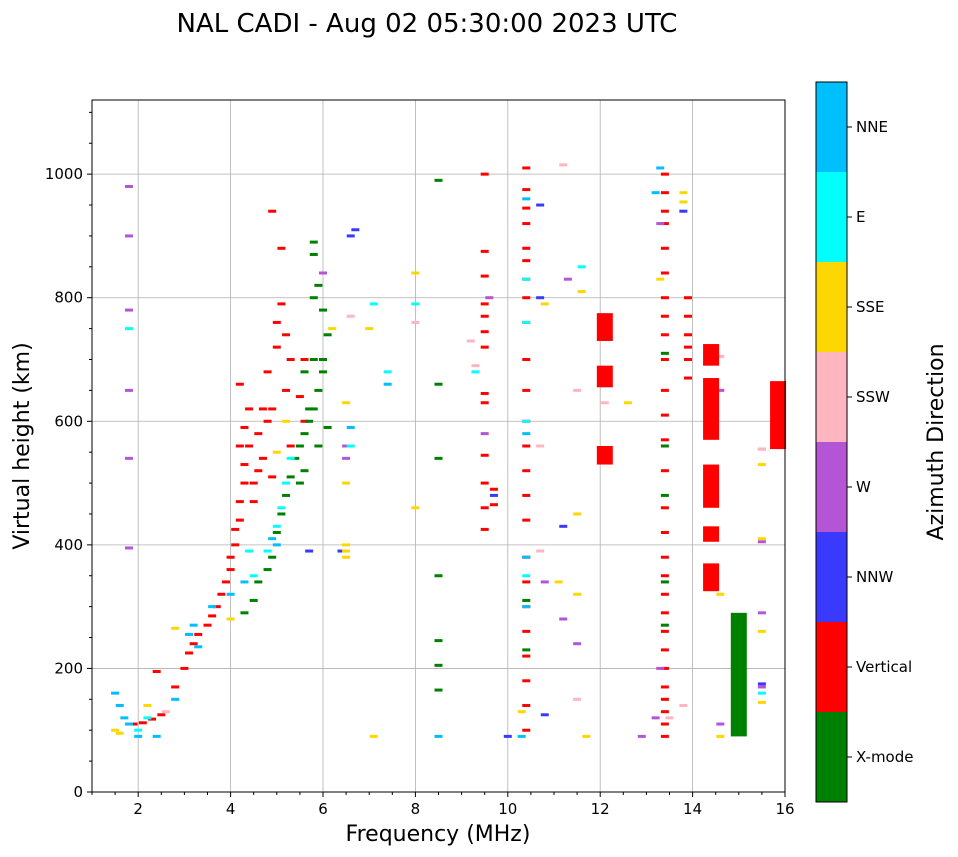 The width and height of the screenshot is (958, 857). Describe the element at coordinates (438, 834) in the screenshot. I see `x-axis-label: Frequency (MHz)` at that location.